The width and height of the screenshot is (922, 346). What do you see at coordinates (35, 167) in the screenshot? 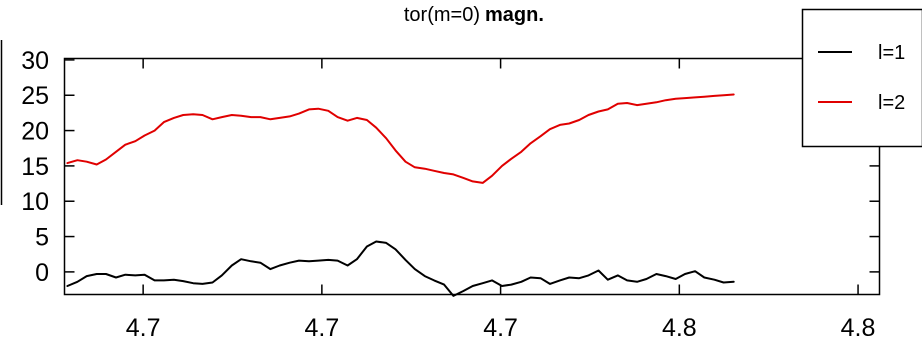
I see `y-tick-label: 15` at bounding box center [35, 167].